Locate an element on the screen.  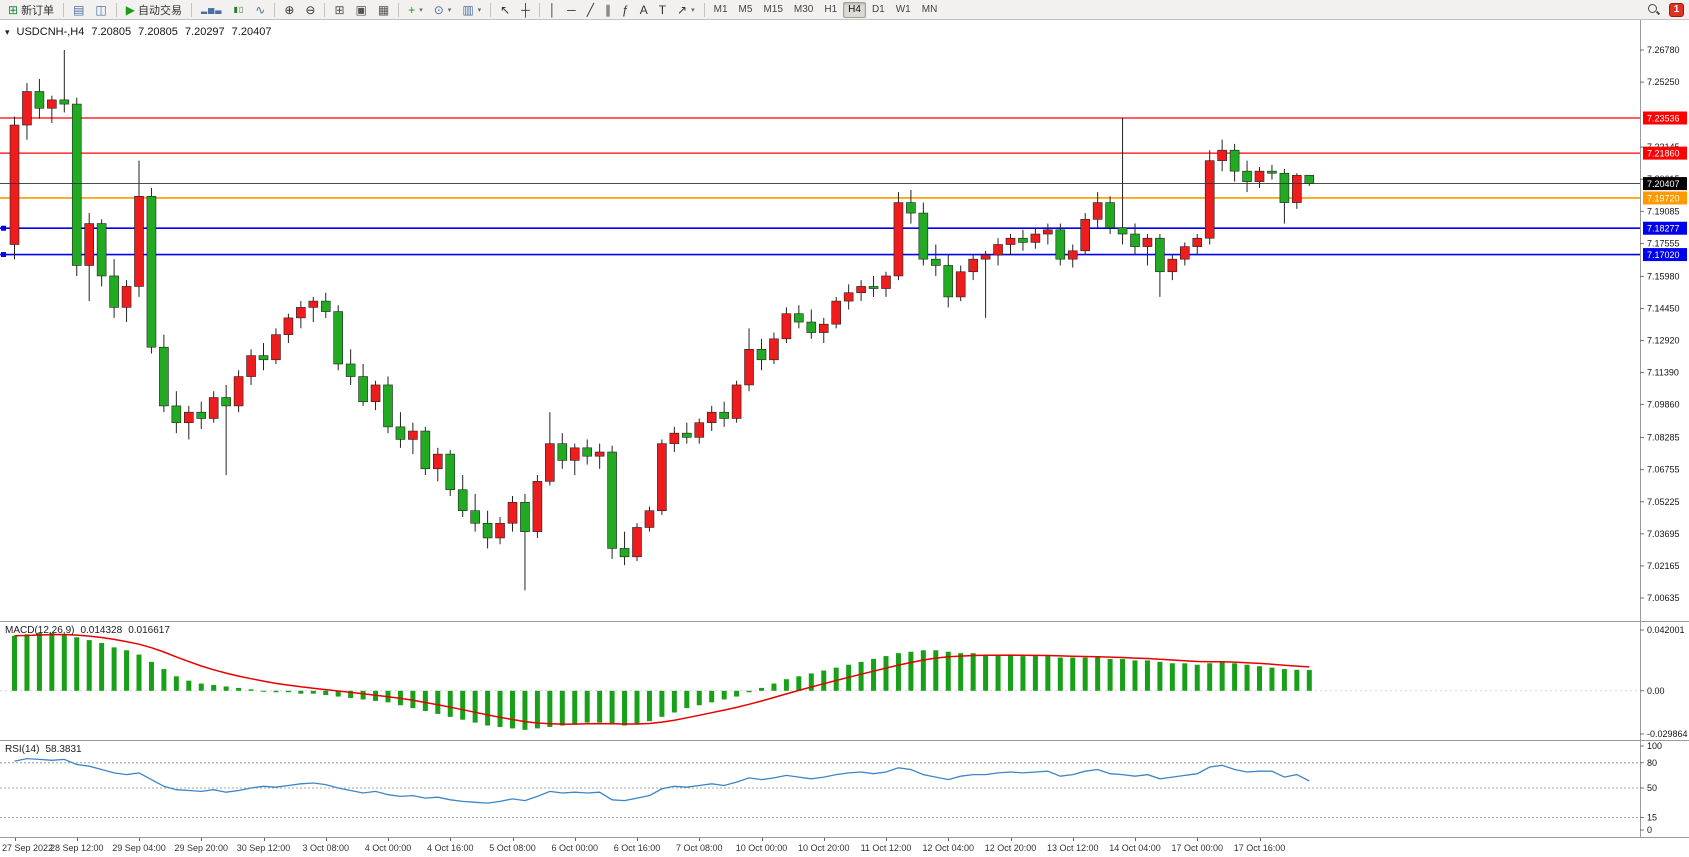
text-label-button: T is located at coordinates (662, 10).